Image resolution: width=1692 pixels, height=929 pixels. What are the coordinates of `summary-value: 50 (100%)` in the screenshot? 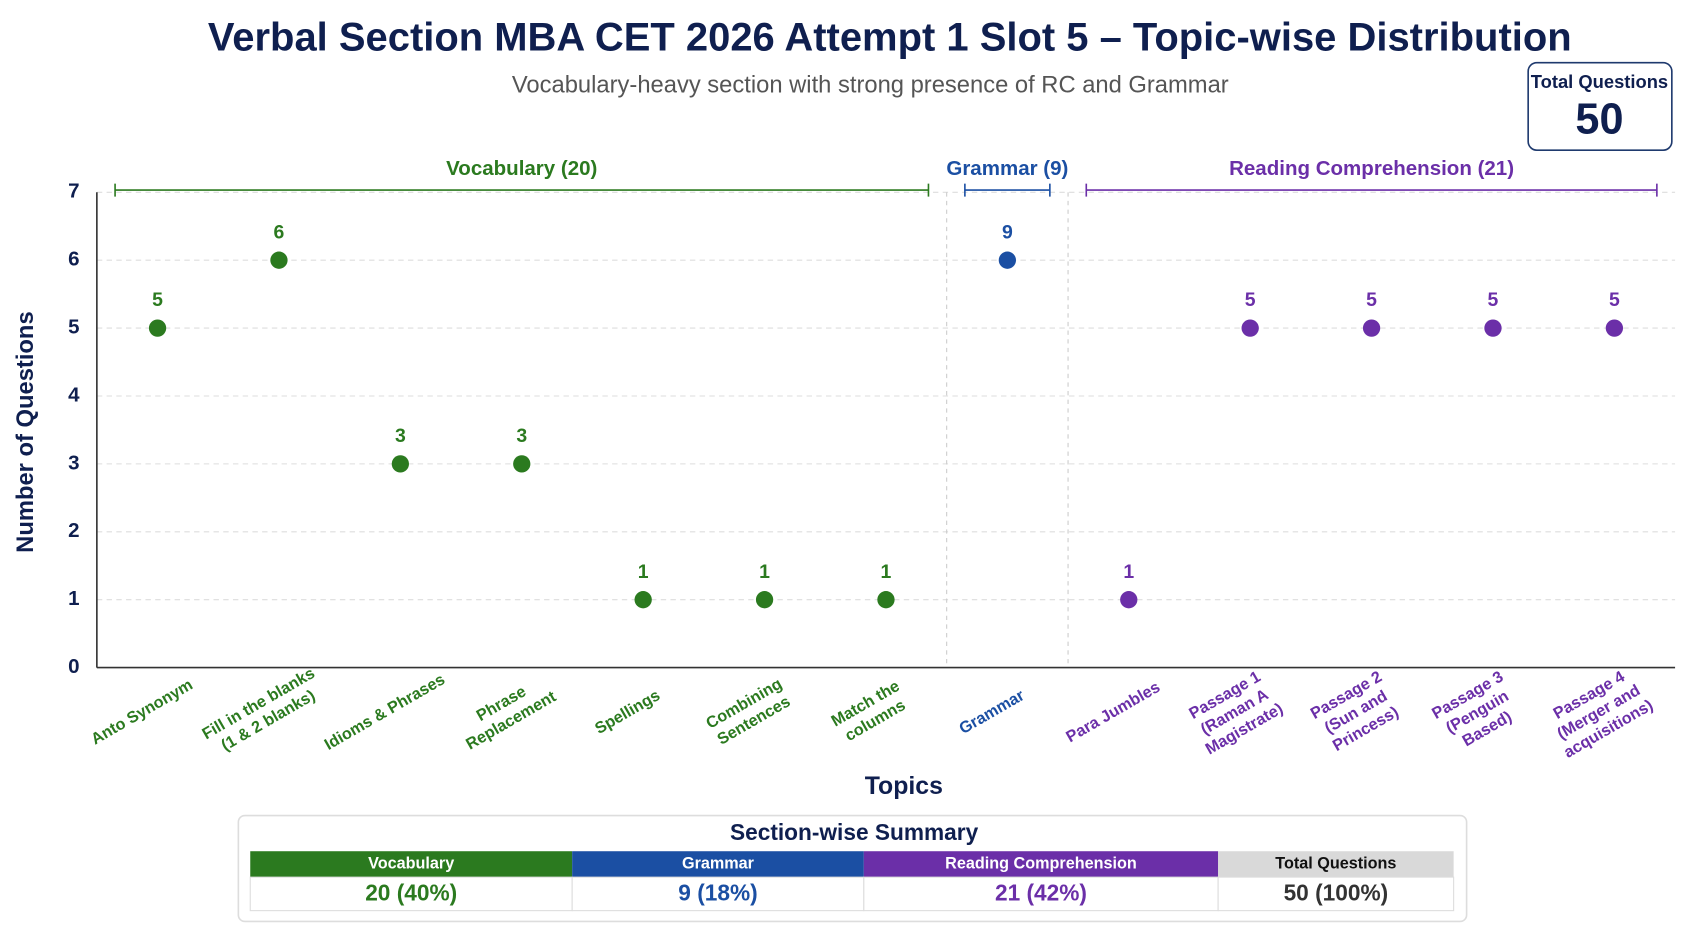 It's located at (1336, 892).